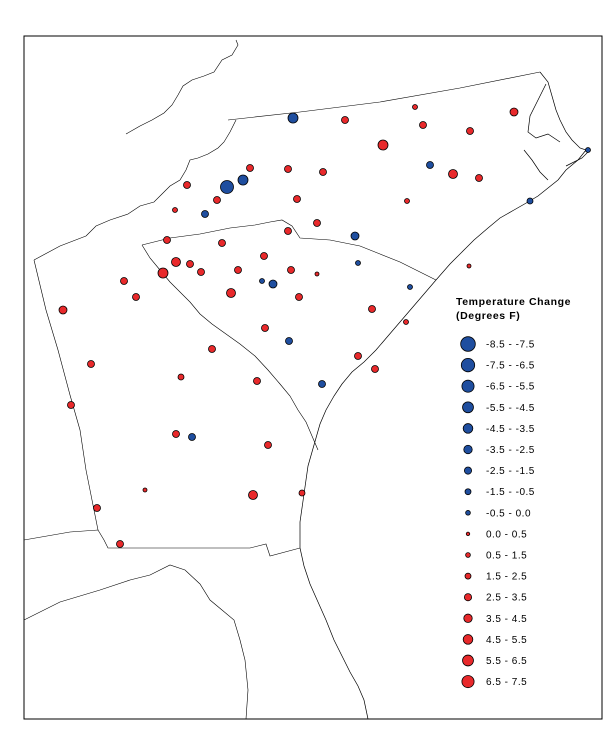  What do you see at coordinates (508, 513) in the screenshot?
I see `legend-label: -0.5 - 0.0` at bounding box center [508, 513].